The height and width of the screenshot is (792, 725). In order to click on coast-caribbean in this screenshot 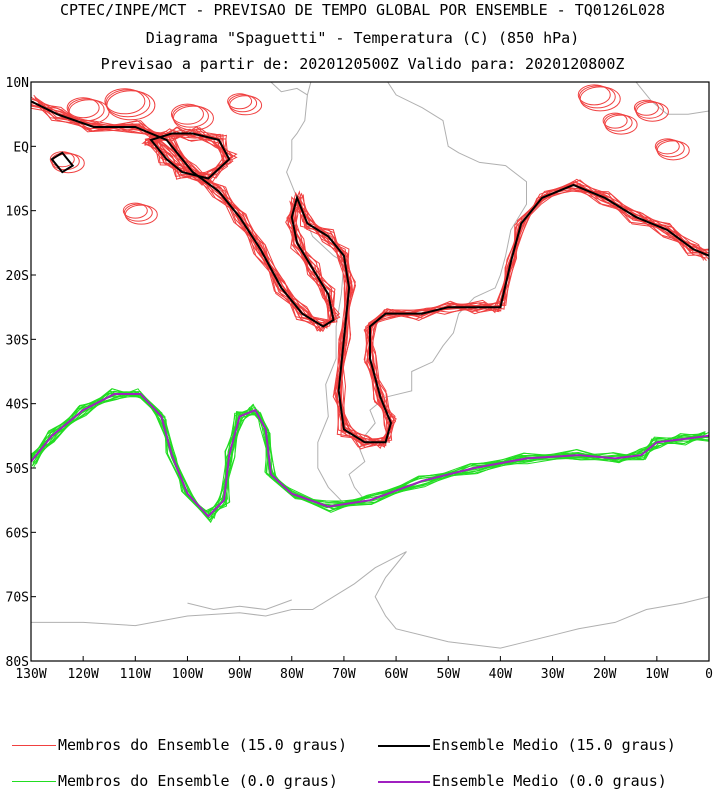, I will do `click(292, 9)`.